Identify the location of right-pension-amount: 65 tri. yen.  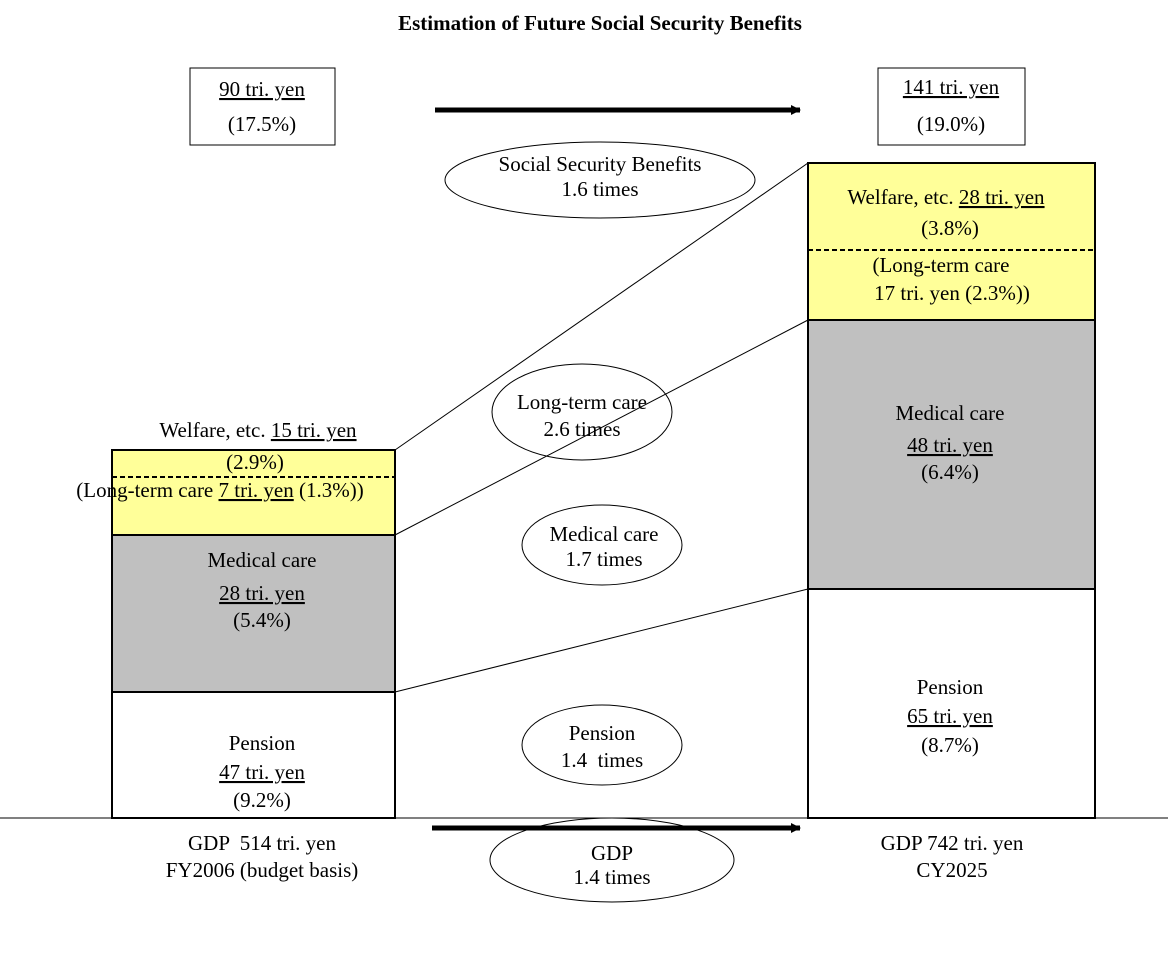
(950, 716).